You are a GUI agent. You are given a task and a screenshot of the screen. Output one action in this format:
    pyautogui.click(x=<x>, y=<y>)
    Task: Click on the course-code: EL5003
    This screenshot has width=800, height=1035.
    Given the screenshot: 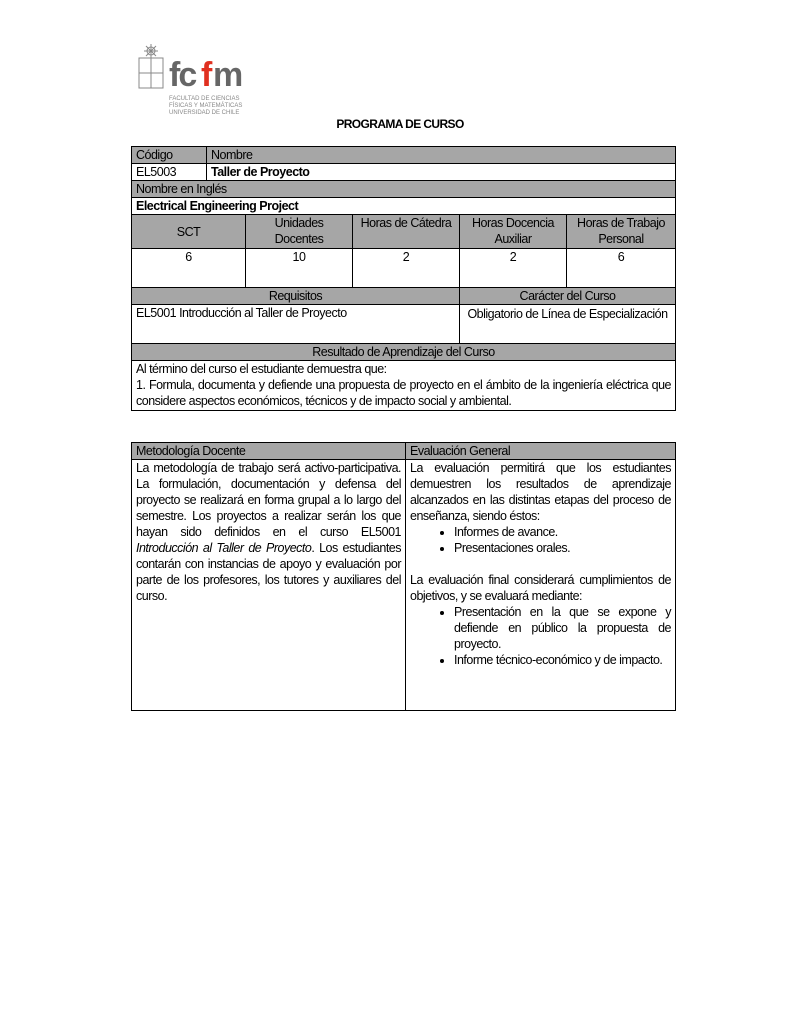 What is the action you would take?
    pyautogui.click(x=169, y=172)
    